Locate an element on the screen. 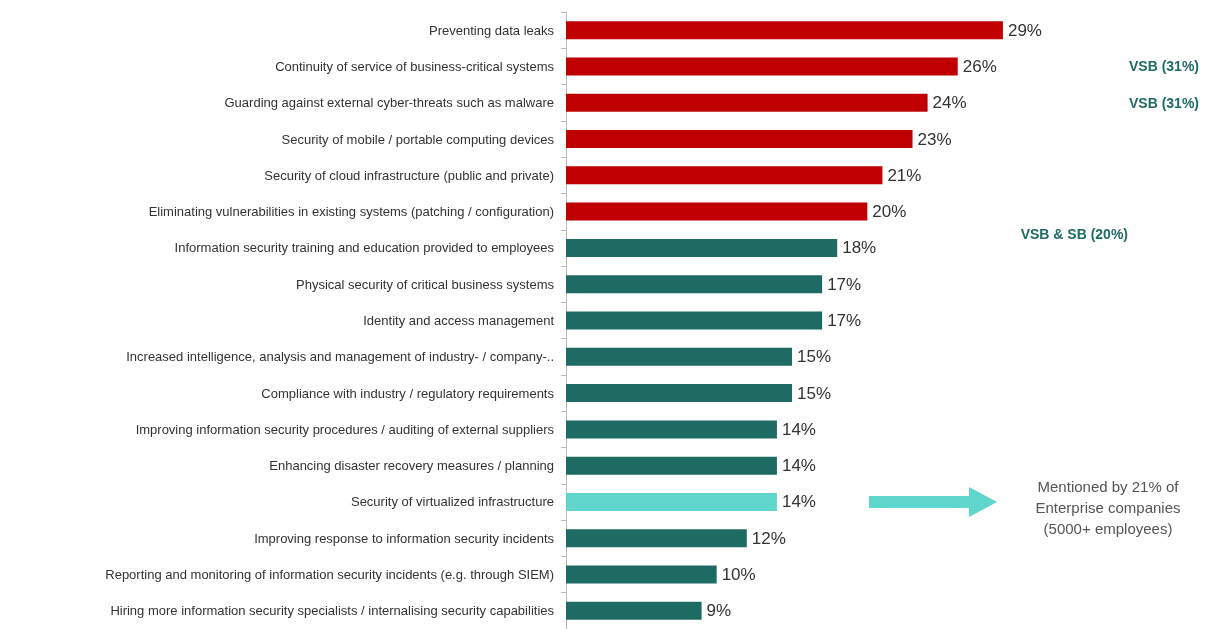 The image size is (1211, 637). data-label: 12% is located at coordinates (768, 538).